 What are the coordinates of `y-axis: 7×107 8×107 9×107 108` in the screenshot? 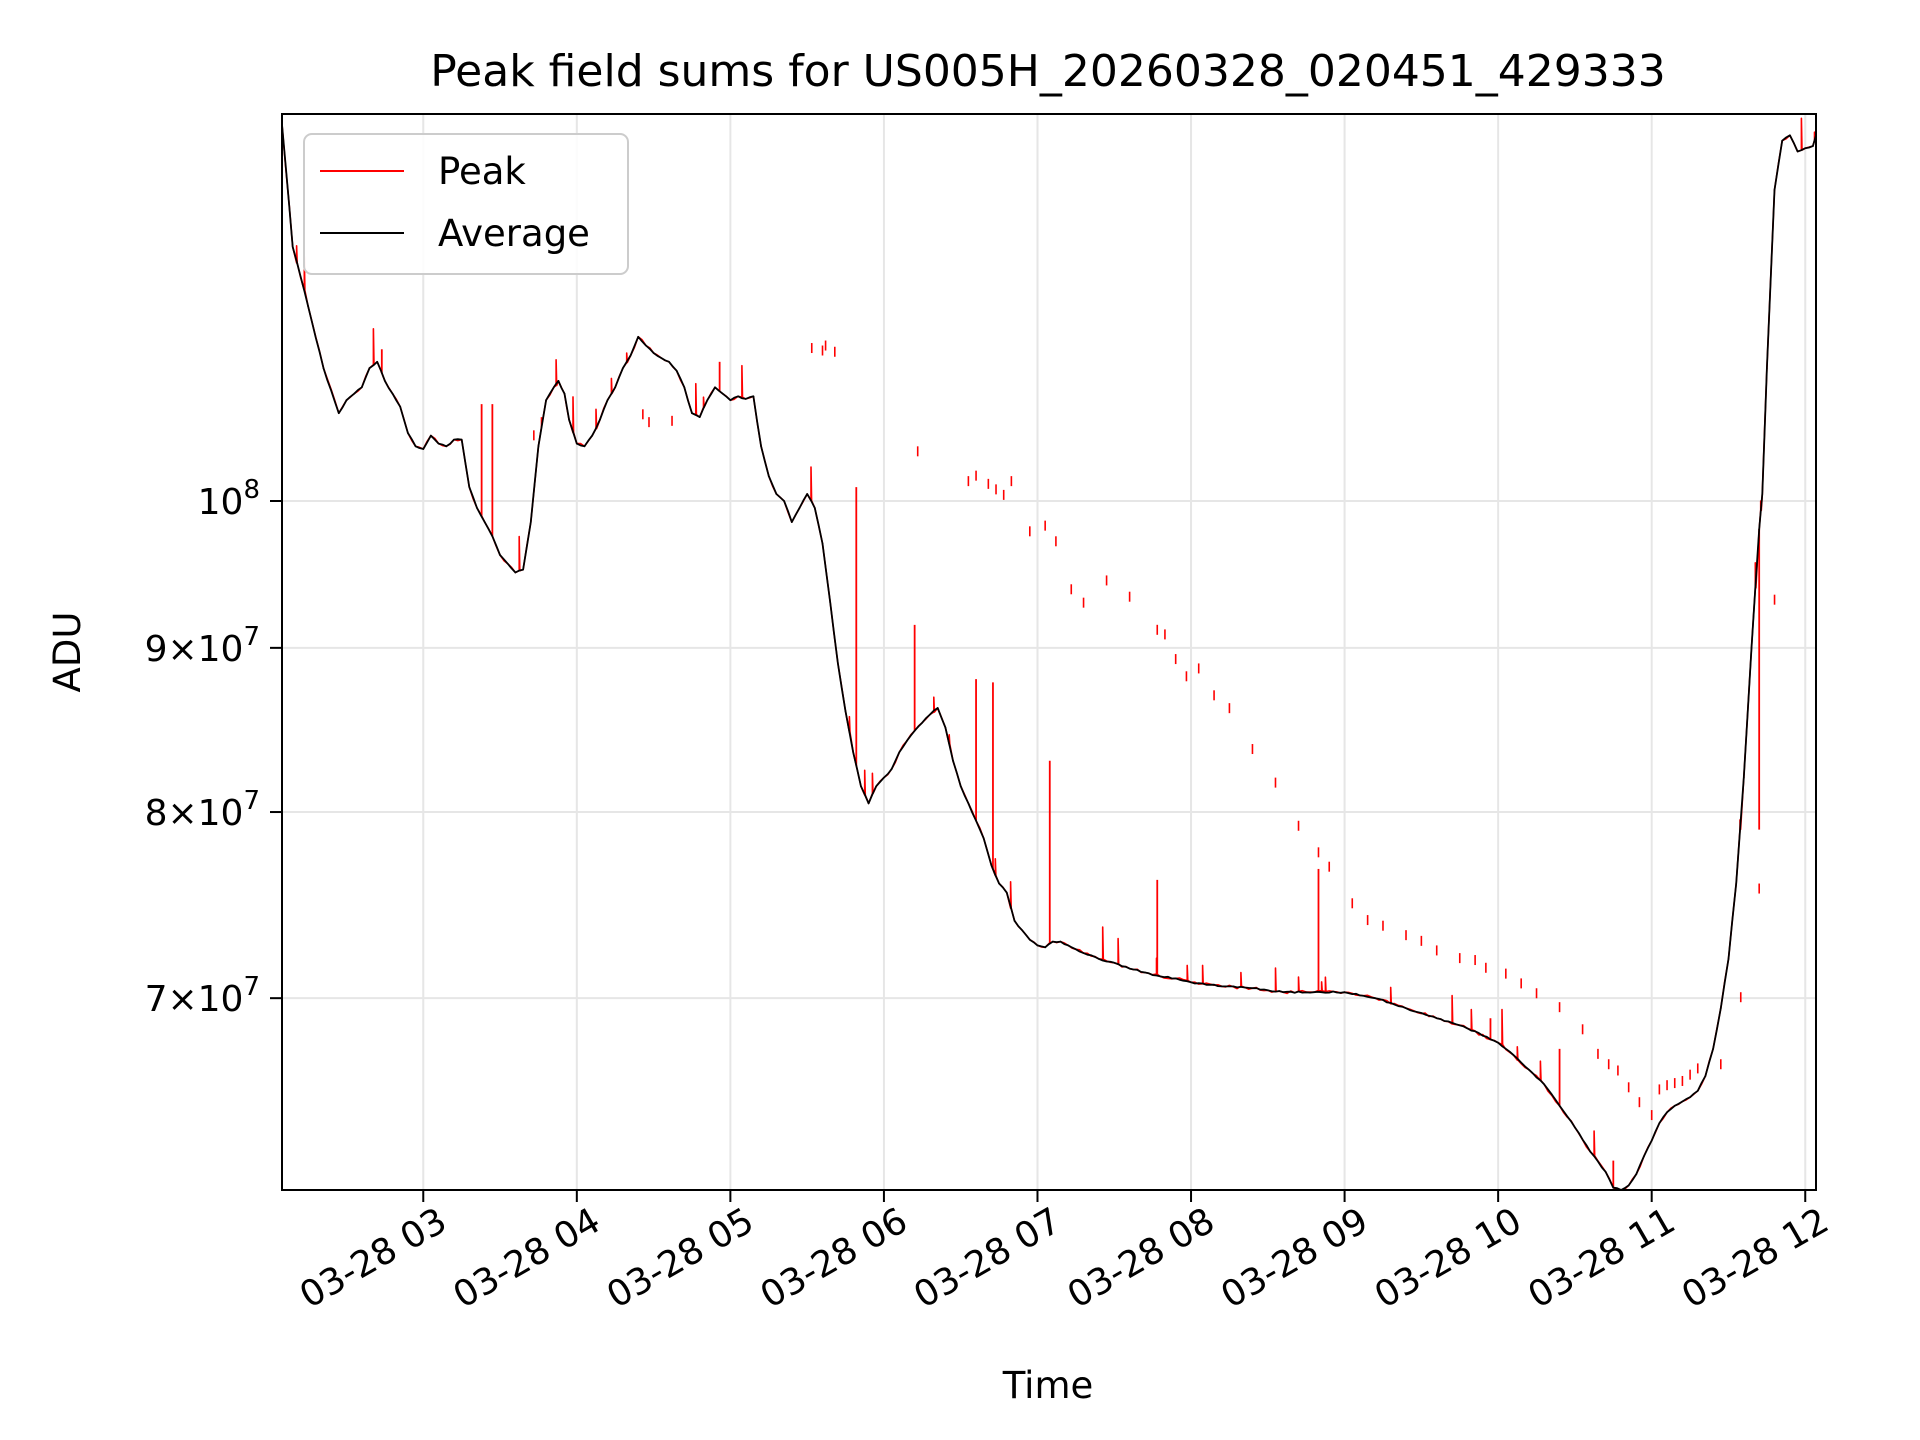 It's located at (213, 747).